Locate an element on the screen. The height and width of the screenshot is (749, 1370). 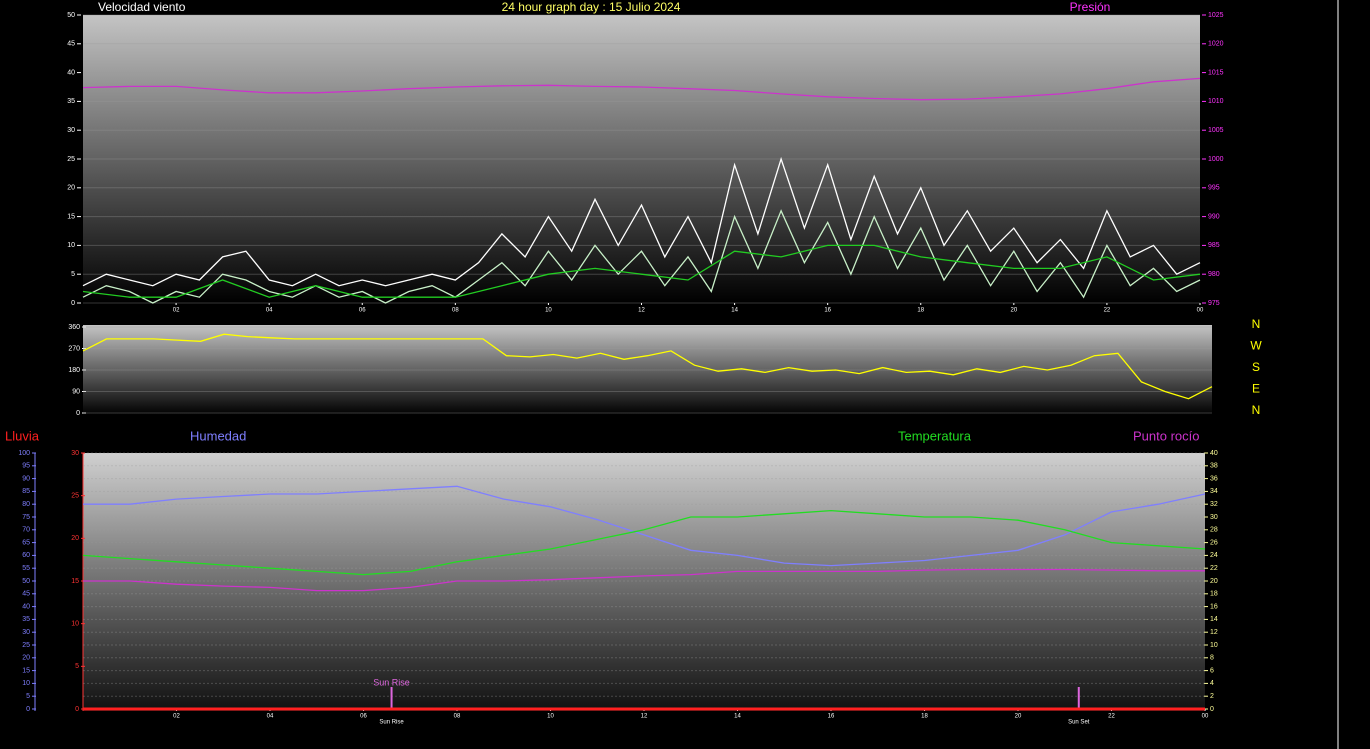
y-tick-label: 4 is located at coordinates (1212, 683).